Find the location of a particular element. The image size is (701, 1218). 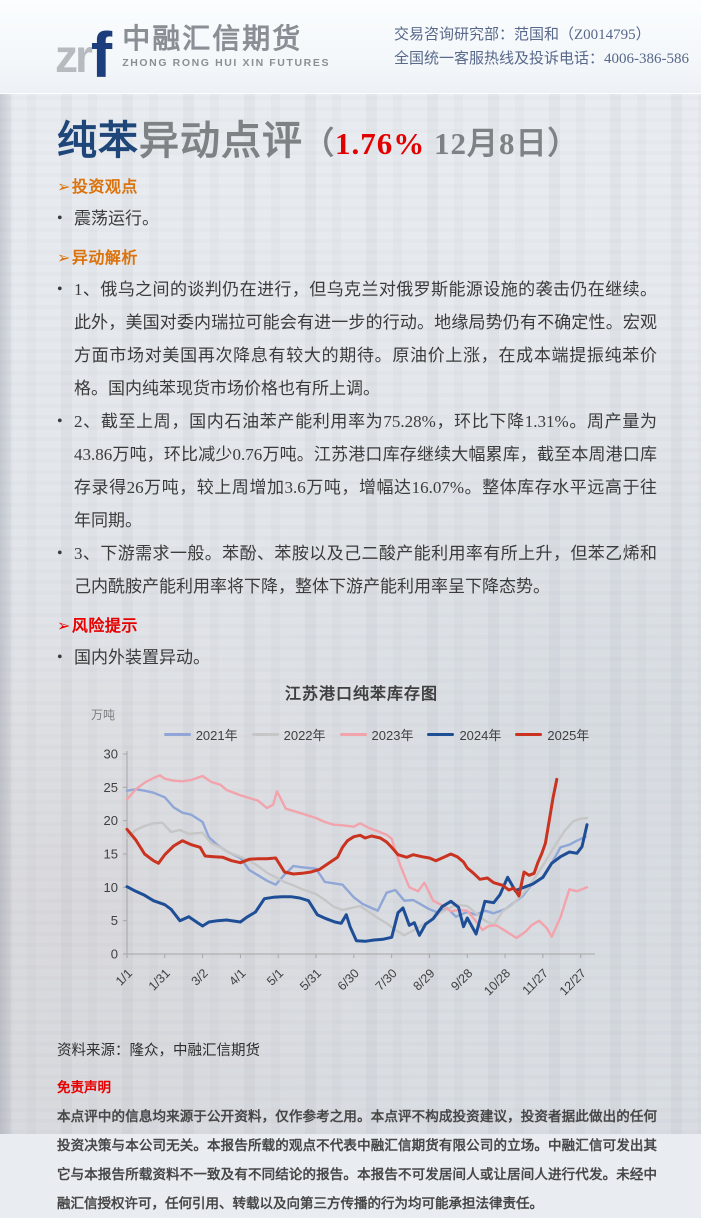

legend-swatch-2023 is located at coordinates (353, 734).